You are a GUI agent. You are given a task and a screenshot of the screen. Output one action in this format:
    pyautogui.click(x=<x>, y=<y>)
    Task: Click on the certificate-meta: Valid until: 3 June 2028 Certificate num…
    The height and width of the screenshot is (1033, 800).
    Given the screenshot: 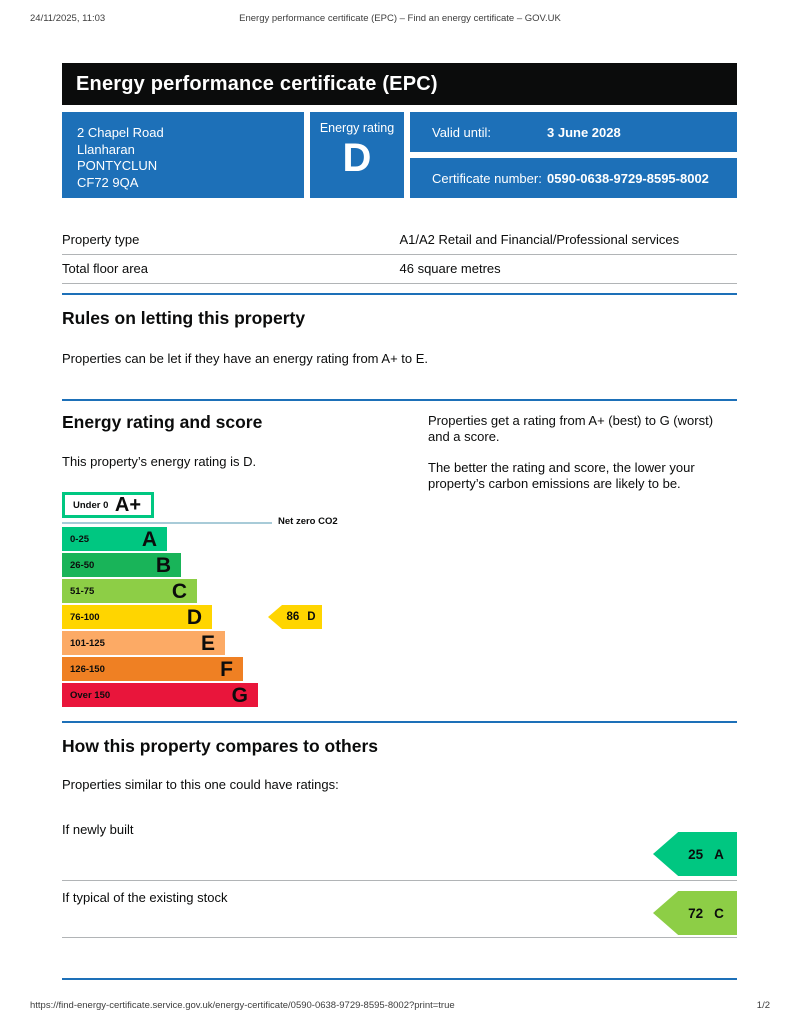 What is the action you would take?
    pyautogui.click(x=573, y=155)
    